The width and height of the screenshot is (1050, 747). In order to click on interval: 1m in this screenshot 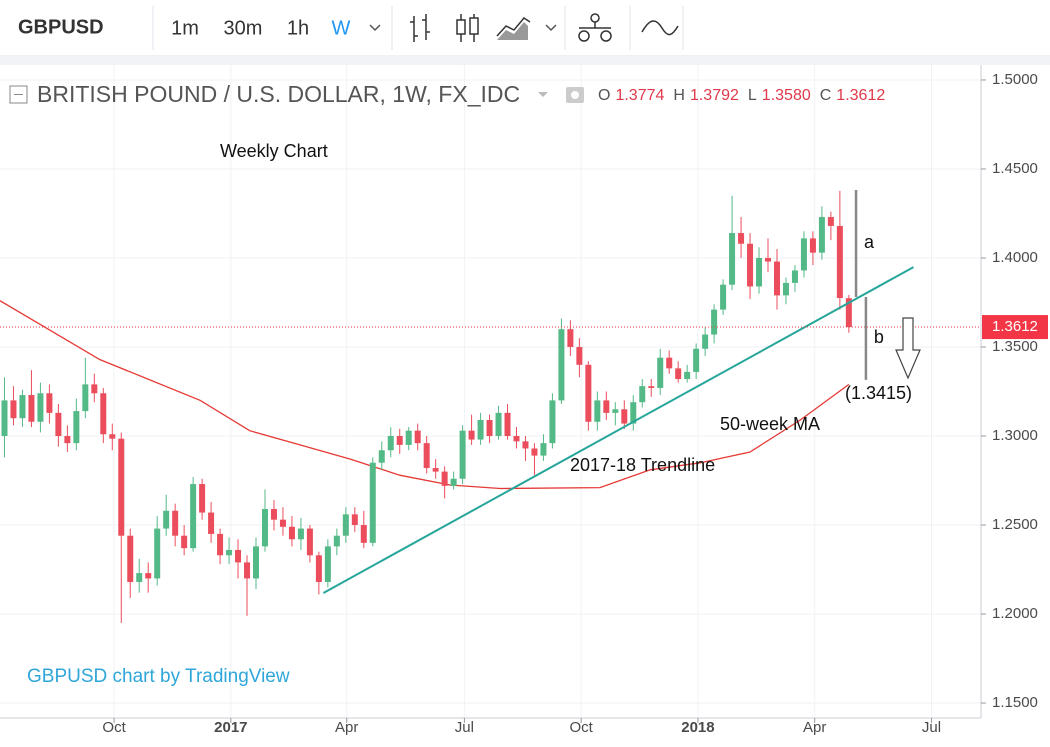, I will do `click(185, 28)`.